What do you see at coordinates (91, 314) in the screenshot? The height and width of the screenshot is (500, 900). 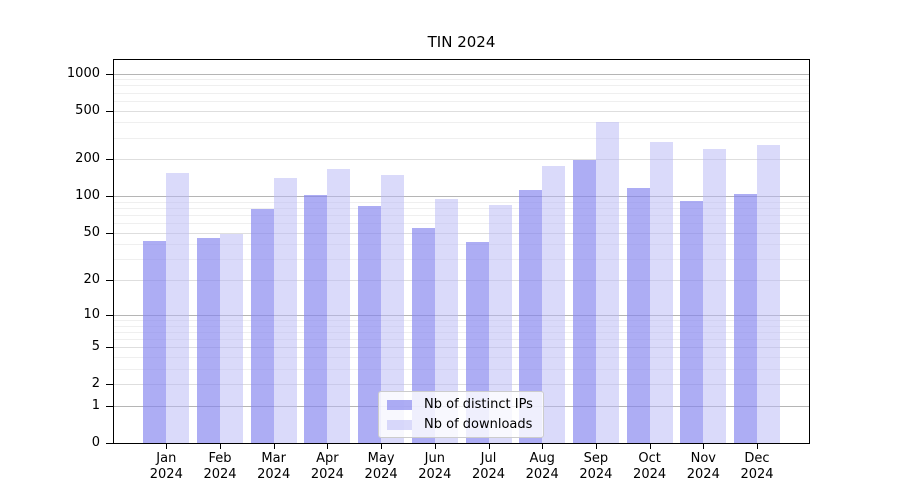 I see `y-tick-label: 10` at bounding box center [91, 314].